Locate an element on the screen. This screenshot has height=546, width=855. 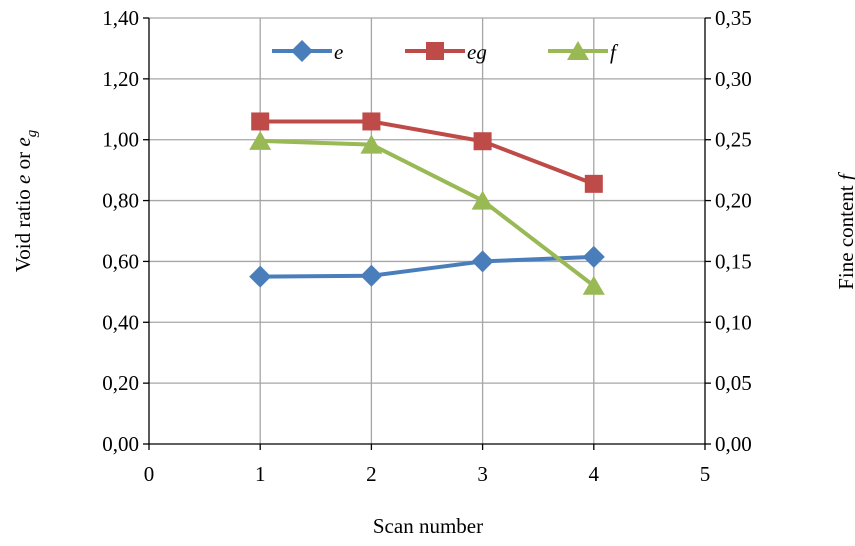
series is located at coordinates (427, 203).